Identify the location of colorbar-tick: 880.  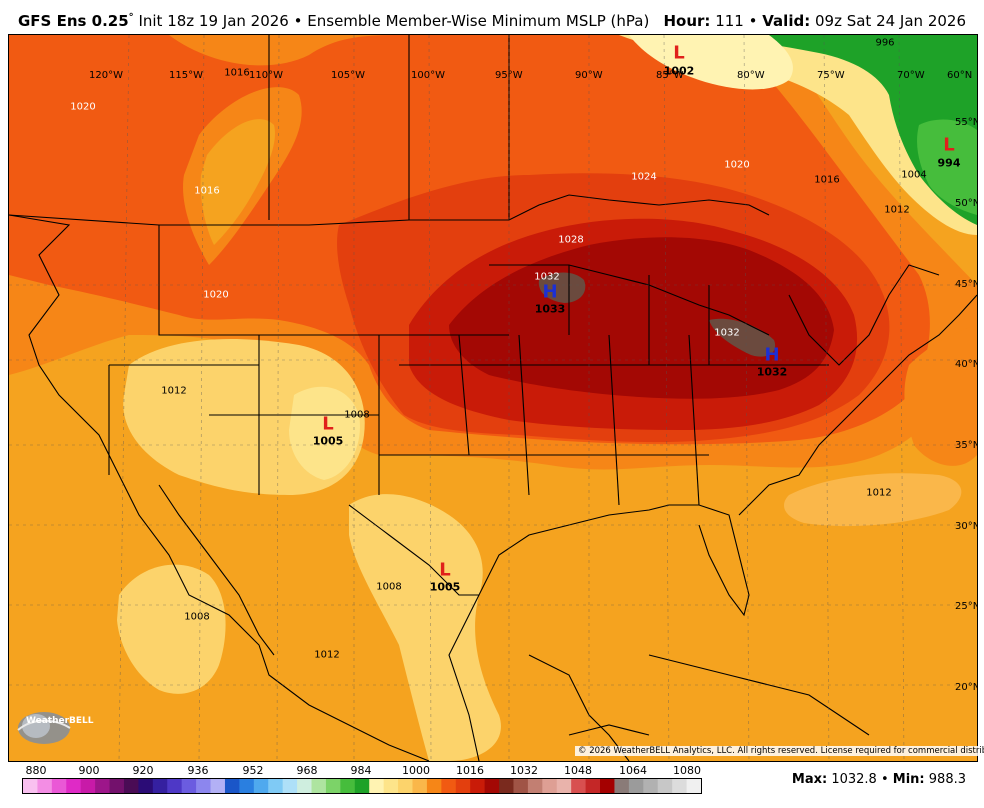
(36, 770).